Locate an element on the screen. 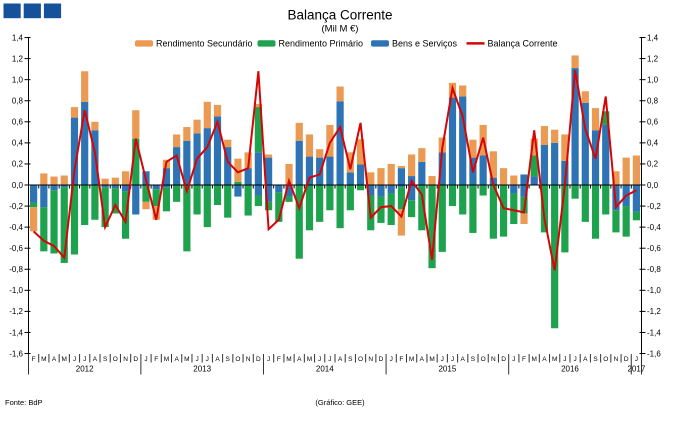  svg-text: (Mil M €) is located at coordinates (340, 29).